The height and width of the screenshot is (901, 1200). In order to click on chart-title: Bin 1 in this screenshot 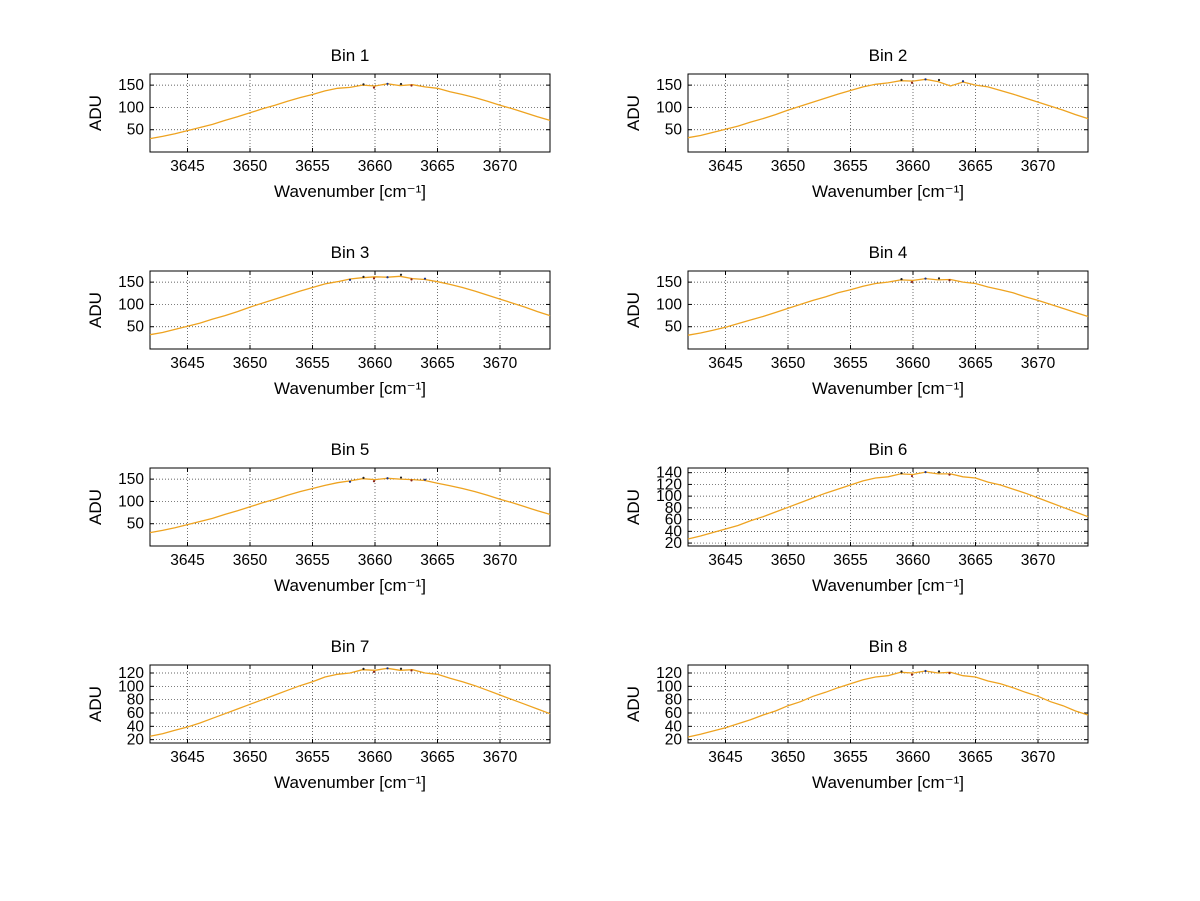, I will do `click(350, 55)`.